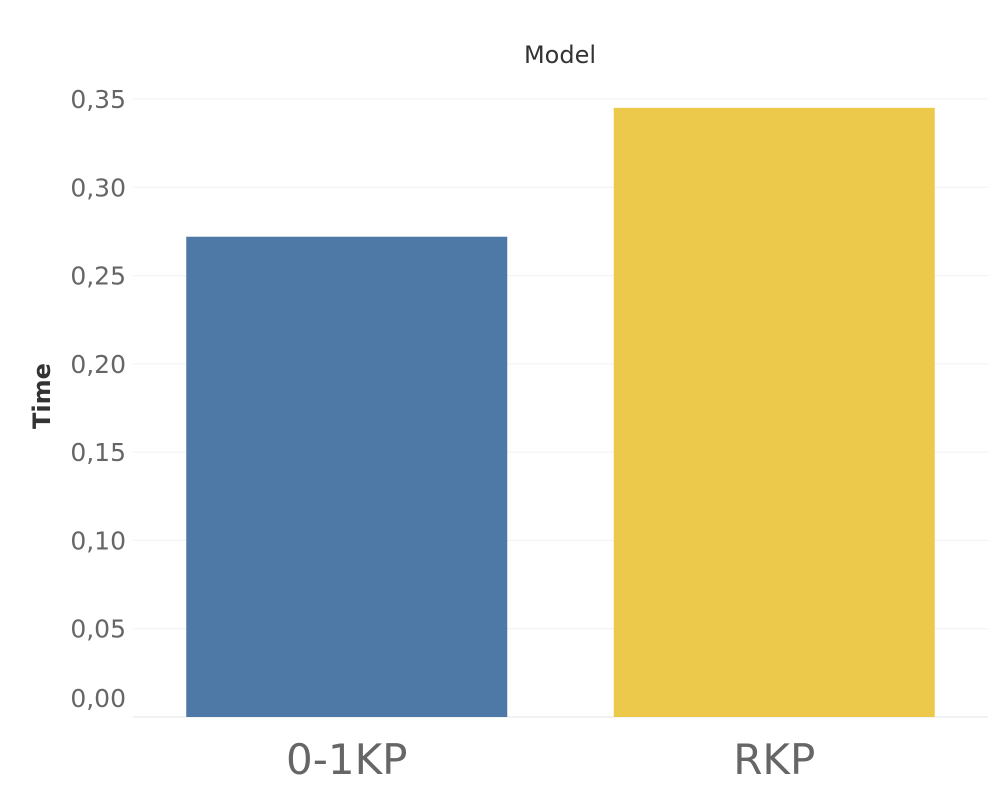 This screenshot has height=800, width=1000. Describe the element at coordinates (550, 759) in the screenshot. I see `x-axis-ticks: 0-1KP RKP` at that location.